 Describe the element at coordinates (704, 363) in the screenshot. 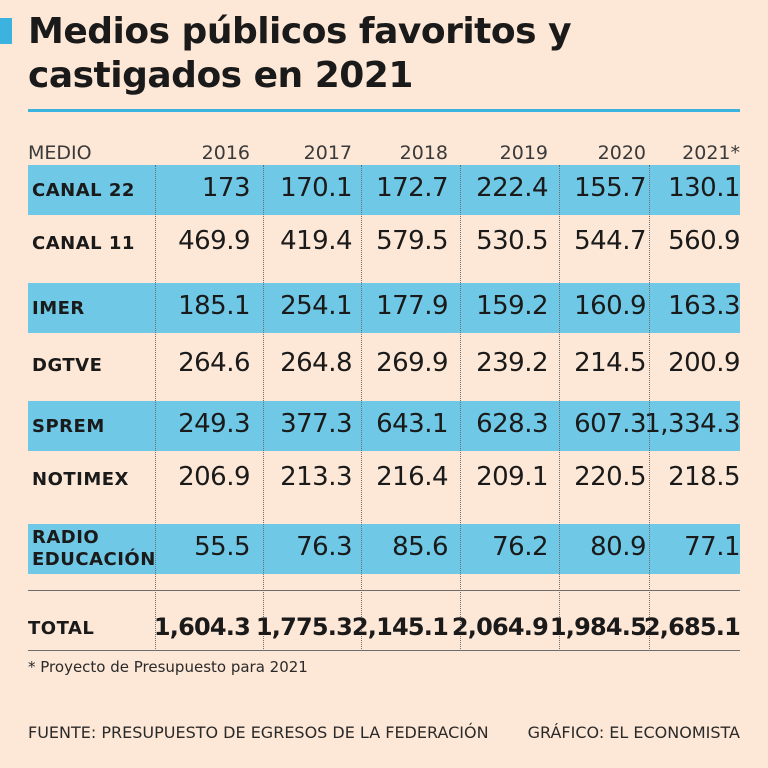

I see `table-cell: 200.9` at that location.